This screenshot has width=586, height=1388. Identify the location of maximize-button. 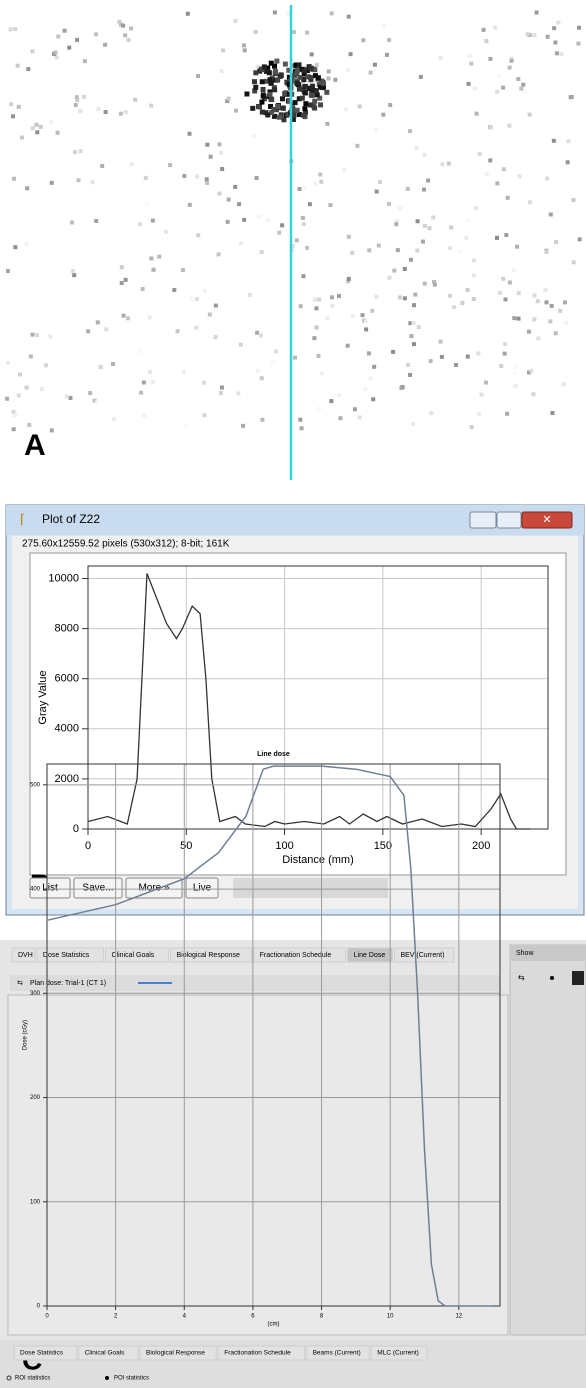
(509, 520).